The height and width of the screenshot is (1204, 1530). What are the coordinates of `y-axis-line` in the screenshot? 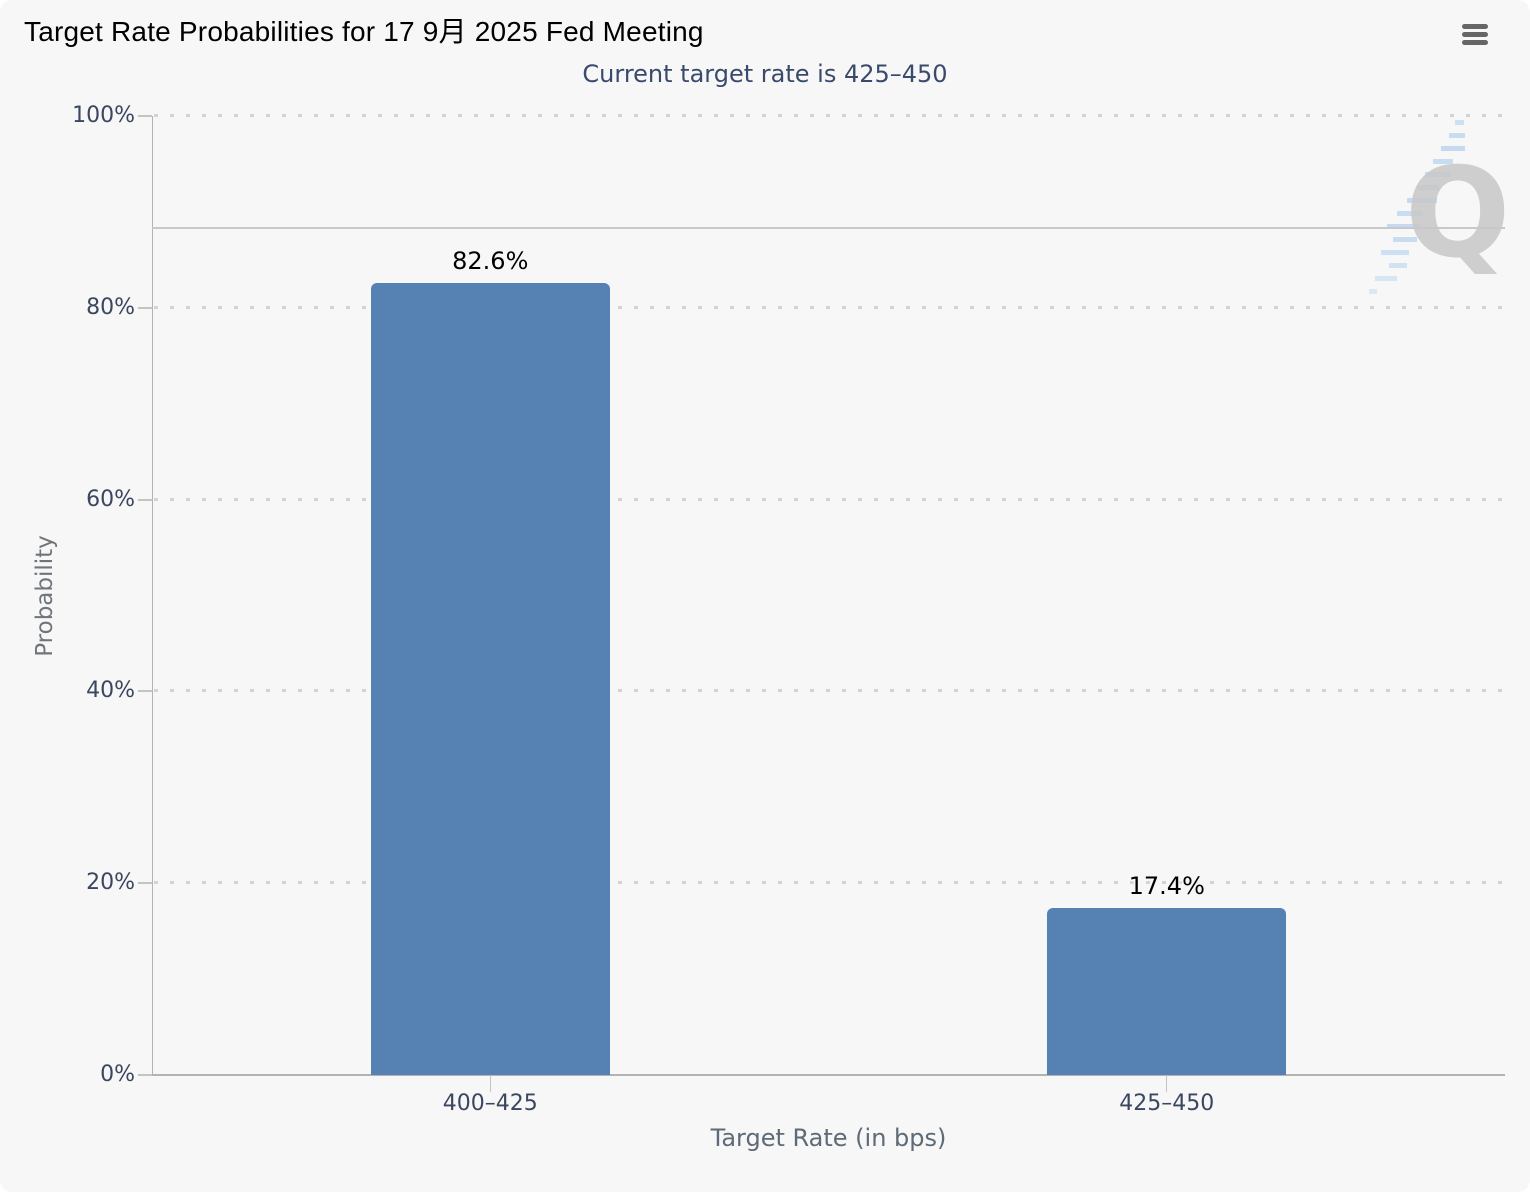 It's located at (152, 595).